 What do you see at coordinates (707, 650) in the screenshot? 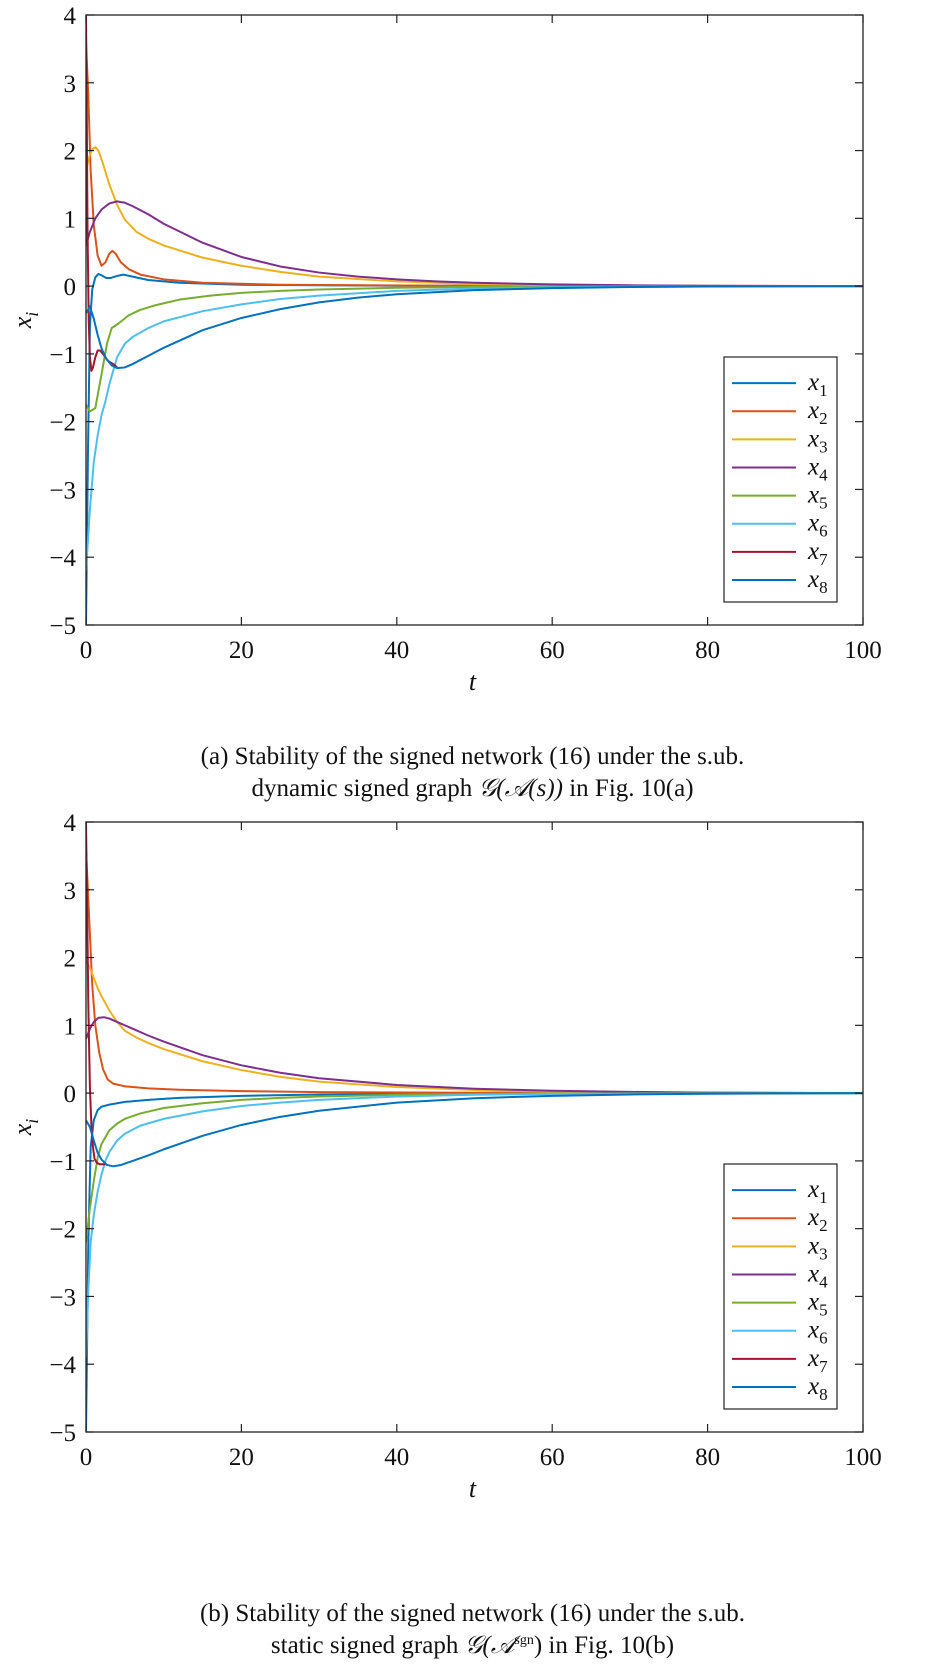
I see `panel-a-xtick-label: 80` at bounding box center [707, 650].